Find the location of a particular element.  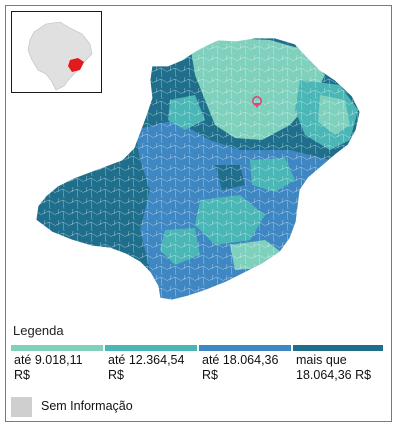

brazil-shape is located at coordinates (60, 56).